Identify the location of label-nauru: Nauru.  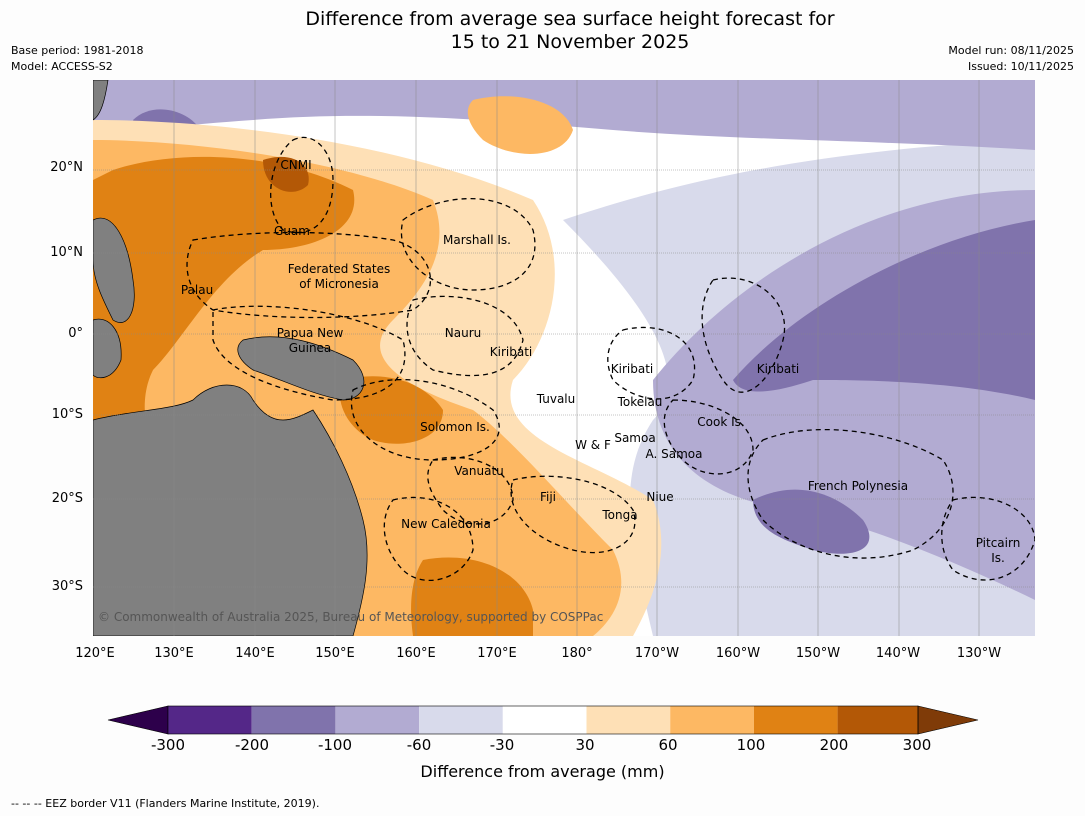
(463, 333).